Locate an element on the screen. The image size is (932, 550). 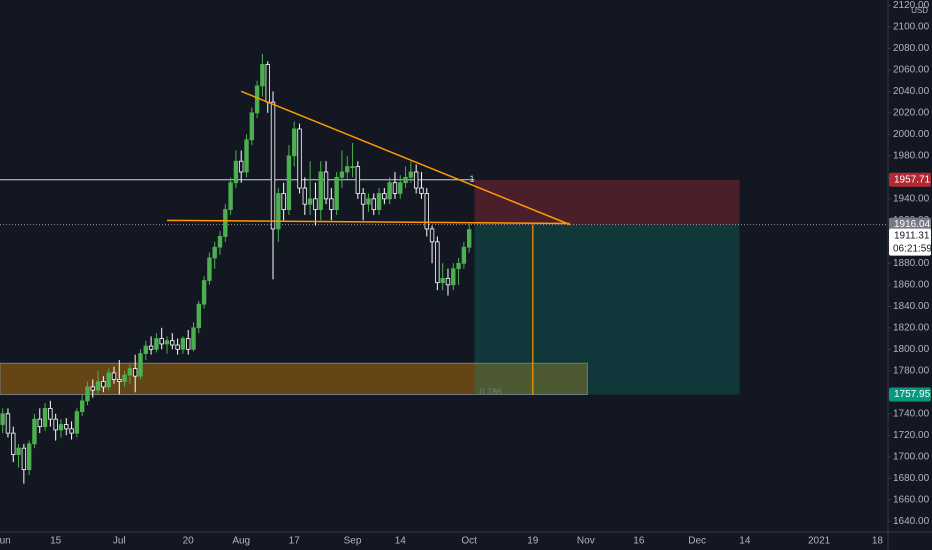
target-label-bg is located at coordinates (910, 394).